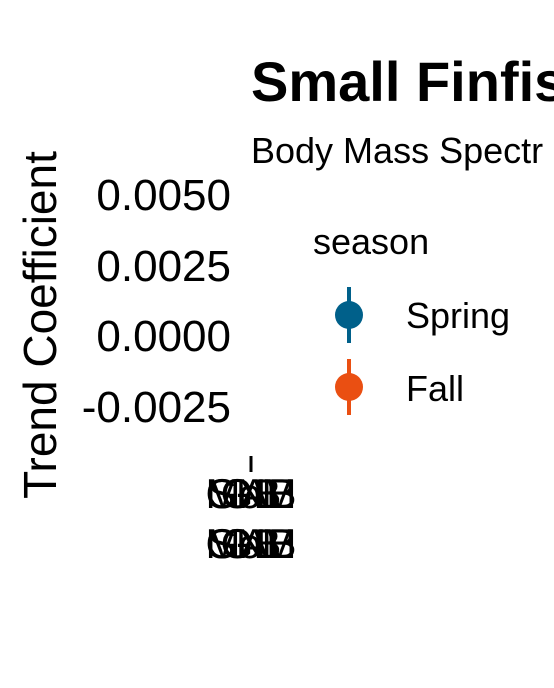  I want to click on x-tick-label-line1: GB, so click(251, 493).